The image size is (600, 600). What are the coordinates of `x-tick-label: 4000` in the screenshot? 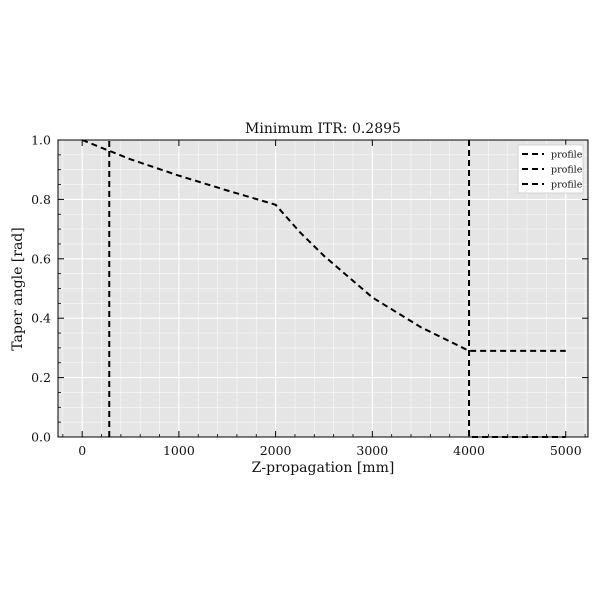 It's located at (469, 450).